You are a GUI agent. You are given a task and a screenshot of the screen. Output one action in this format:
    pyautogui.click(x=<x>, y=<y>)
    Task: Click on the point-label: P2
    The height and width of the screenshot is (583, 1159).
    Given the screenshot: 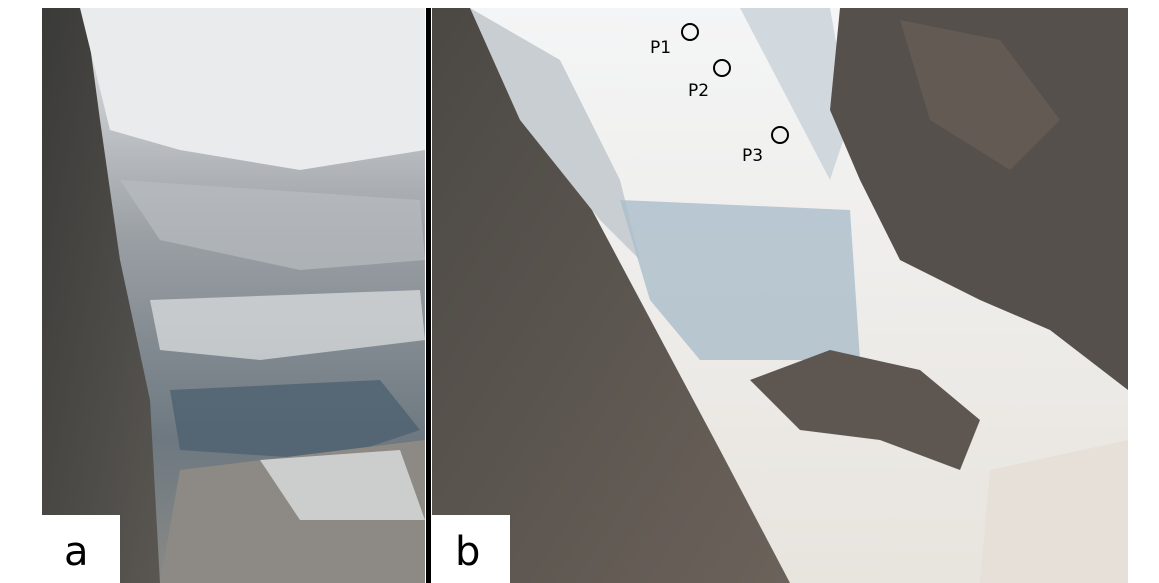 What is the action you would take?
    pyautogui.click(x=698, y=91)
    